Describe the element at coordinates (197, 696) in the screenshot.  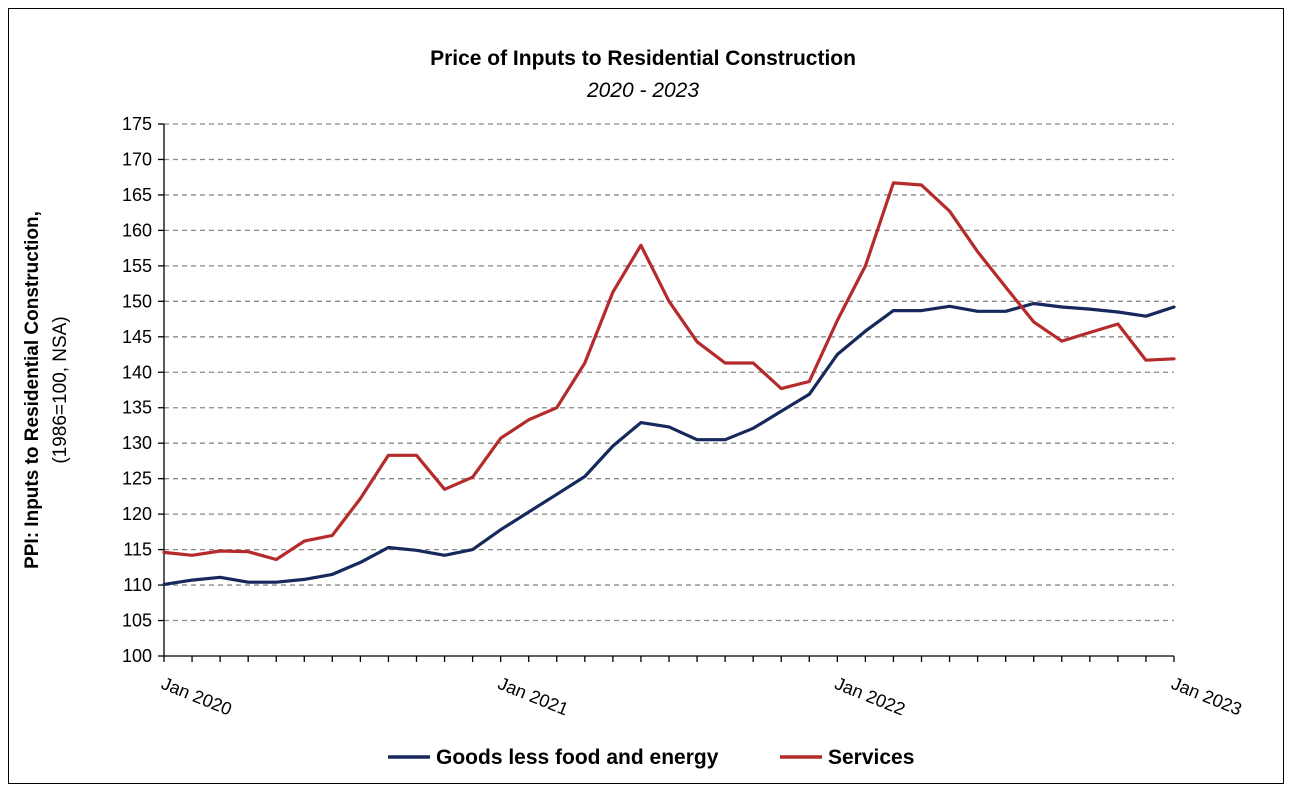
I see `x-tick-label: Jan 2020` at that location.